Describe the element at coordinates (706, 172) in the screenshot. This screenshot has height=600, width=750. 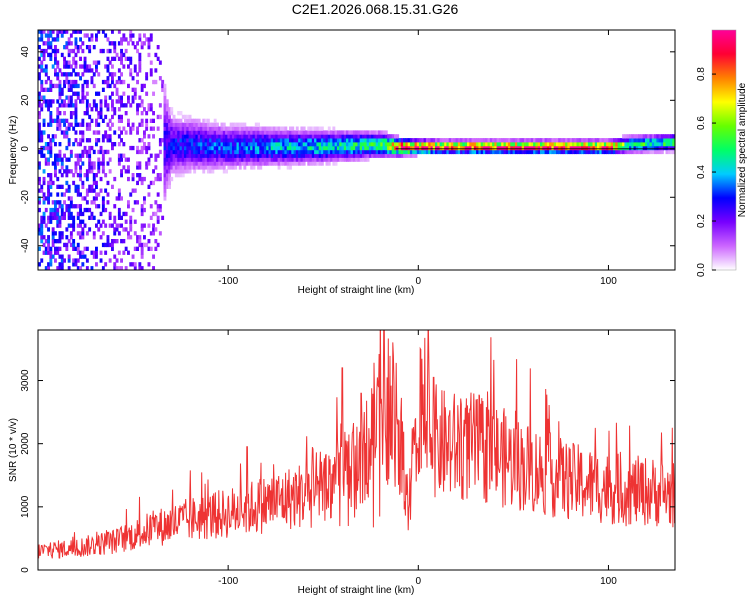
I see `colorbar-ticks: 0.00.20.40.60.8` at that location.